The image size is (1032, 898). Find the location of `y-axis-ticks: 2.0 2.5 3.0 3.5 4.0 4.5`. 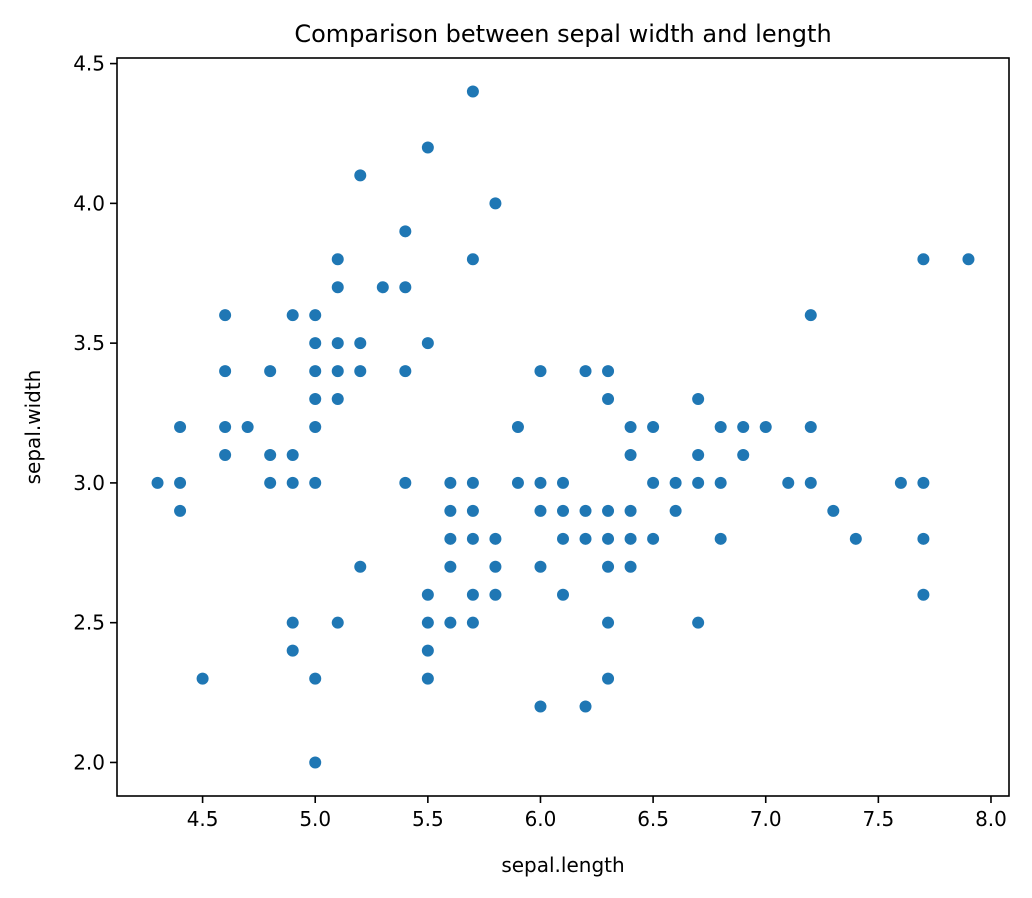

y-axis-ticks: 2.0 2.5 3.0 3.5 4.0 4.5 is located at coordinates (95, 413).